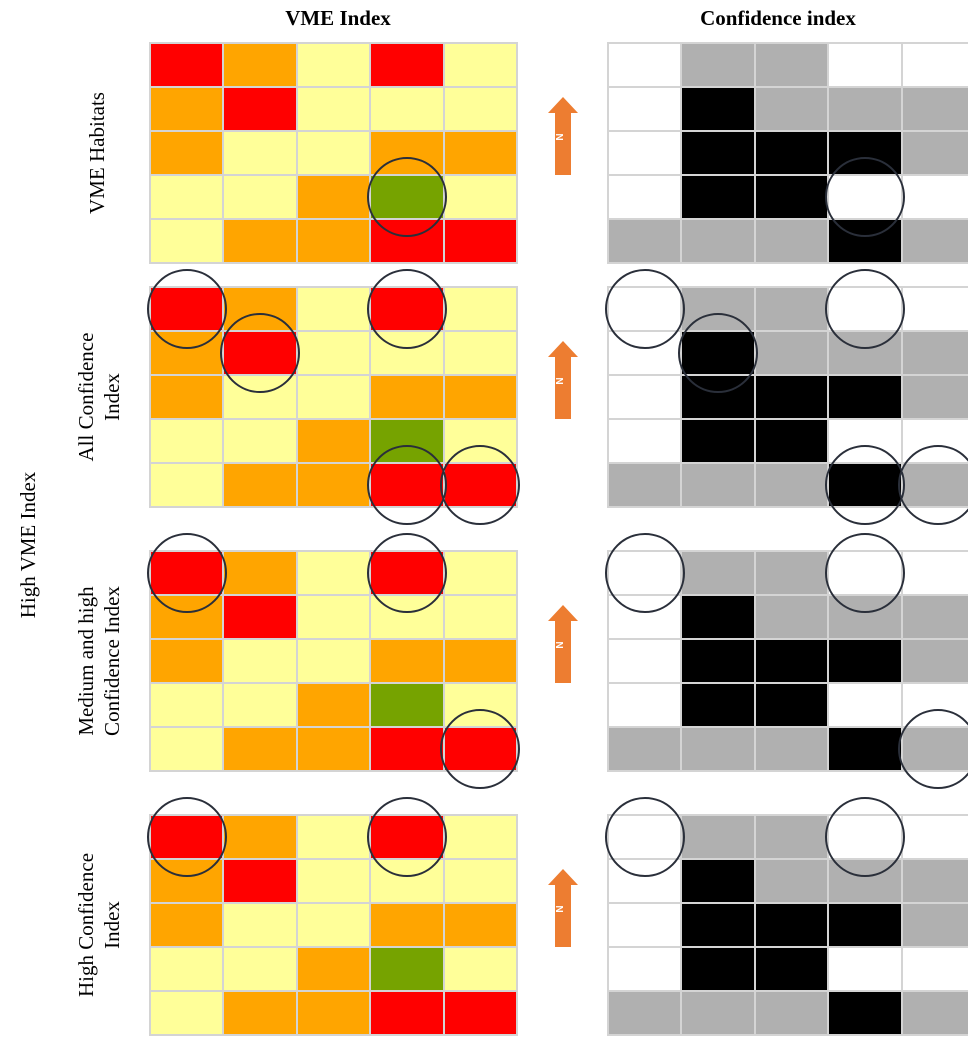 This screenshot has width=968, height=1039. Describe the element at coordinates (112, 661) in the screenshot. I see `row-label-line: Confidence Index` at that location.